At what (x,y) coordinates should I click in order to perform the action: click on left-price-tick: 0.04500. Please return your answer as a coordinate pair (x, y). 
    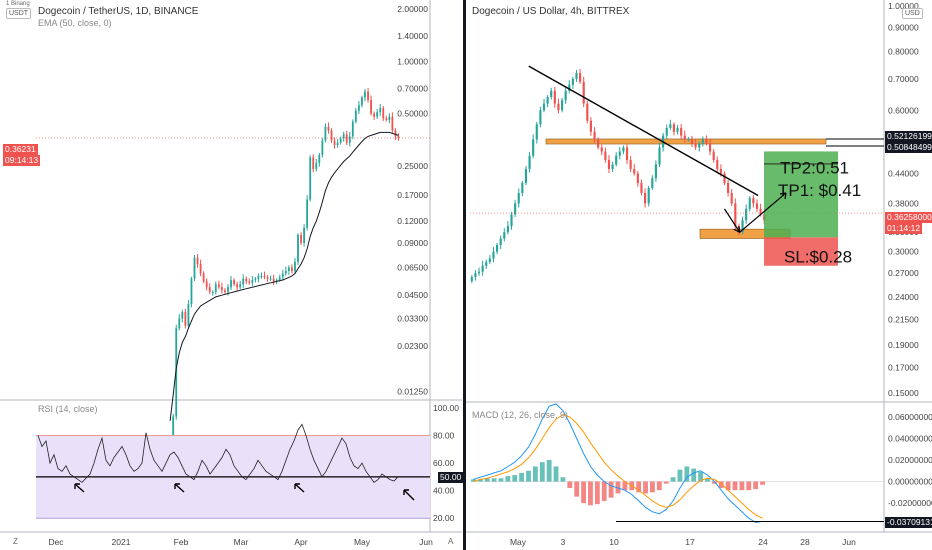
    Looking at the image, I should click on (412, 295).